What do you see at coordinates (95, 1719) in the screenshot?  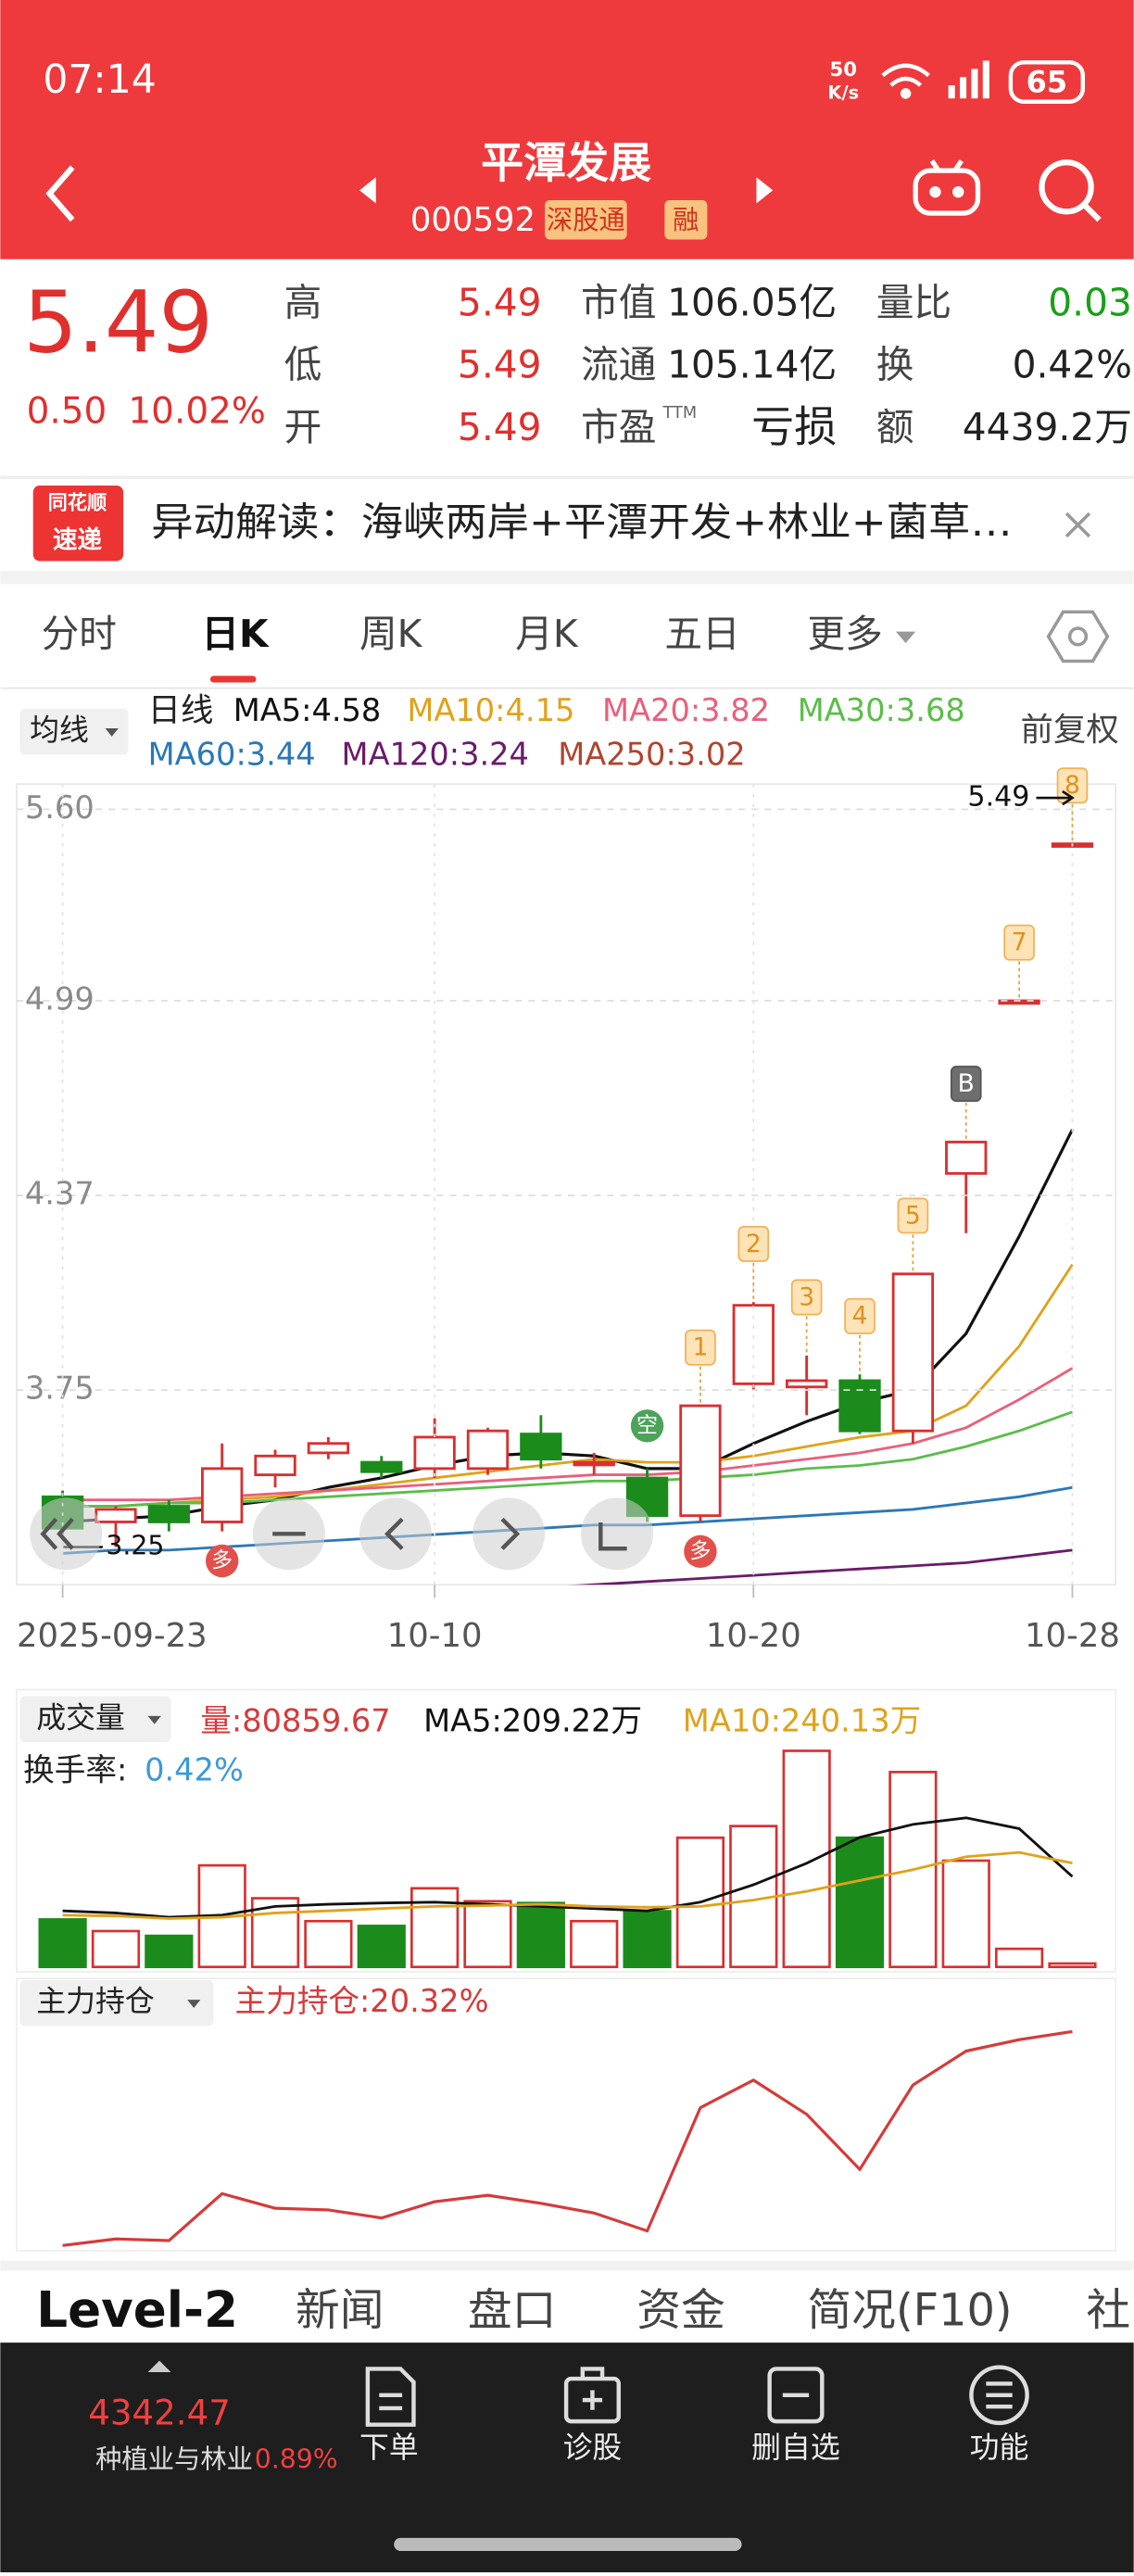 I see `volume-selector` at bounding box center [95, 1719].